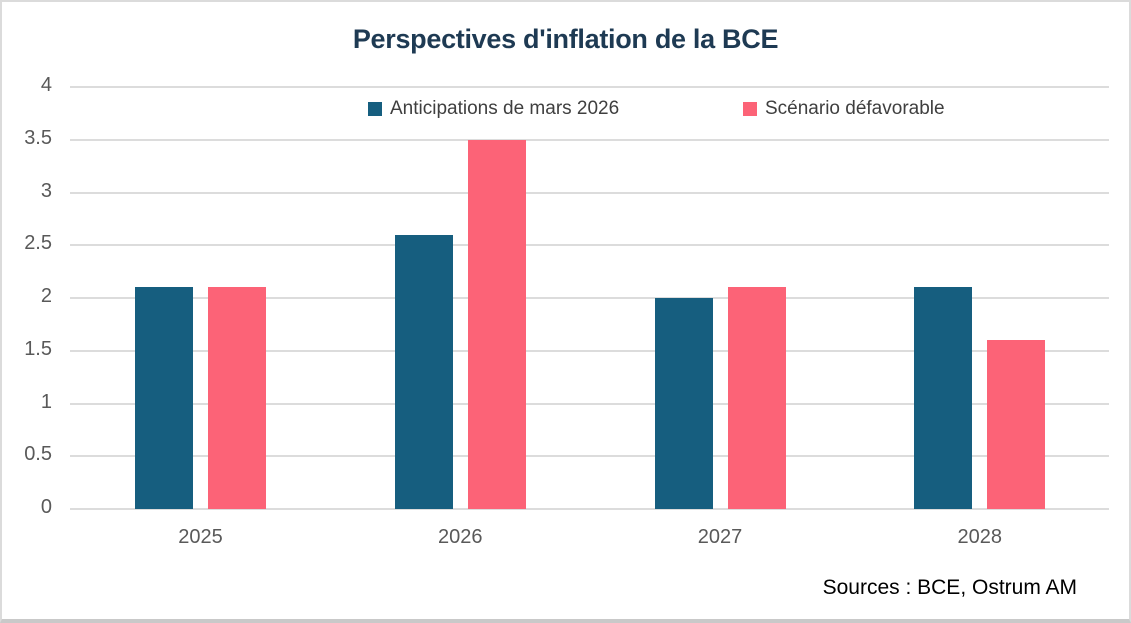  What do you see at coordinates (46, 507) in the screenshot?
I see `y-tick-label: 0` at bounding box center [46, 507].